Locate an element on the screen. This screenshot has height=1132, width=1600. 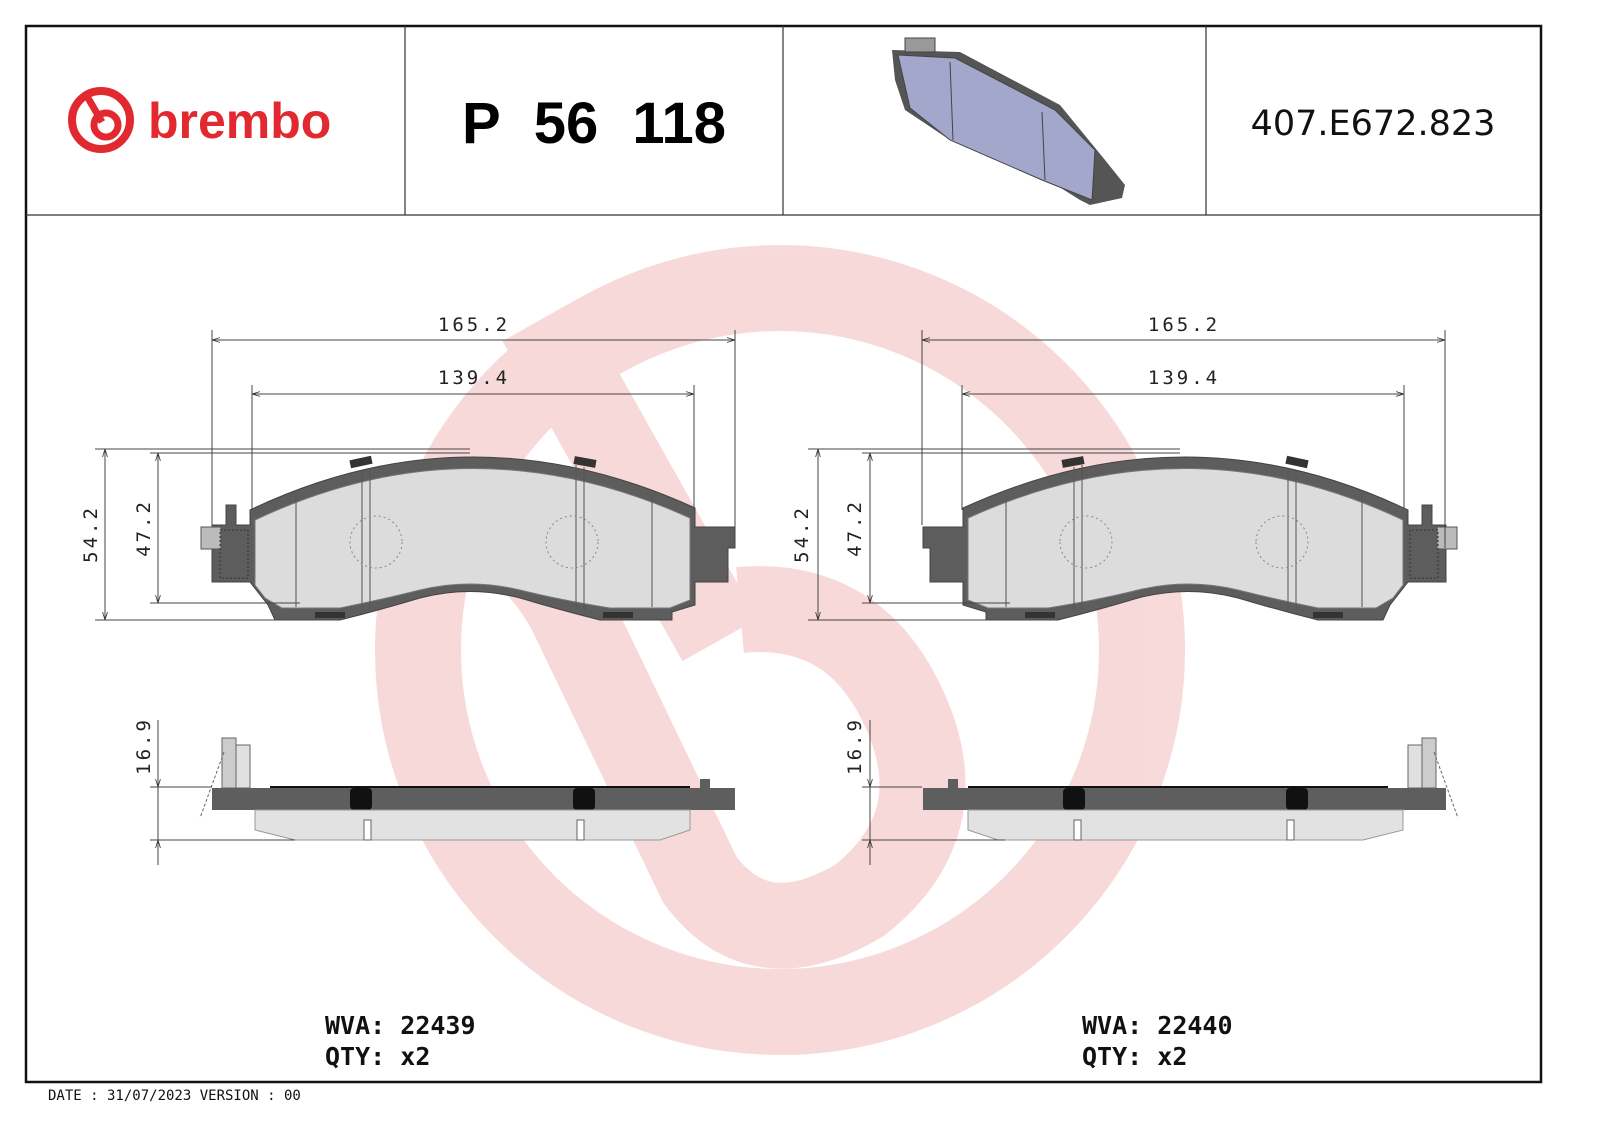
dim-height-inner-right: 47.2 is located at coordinates (855, 528).